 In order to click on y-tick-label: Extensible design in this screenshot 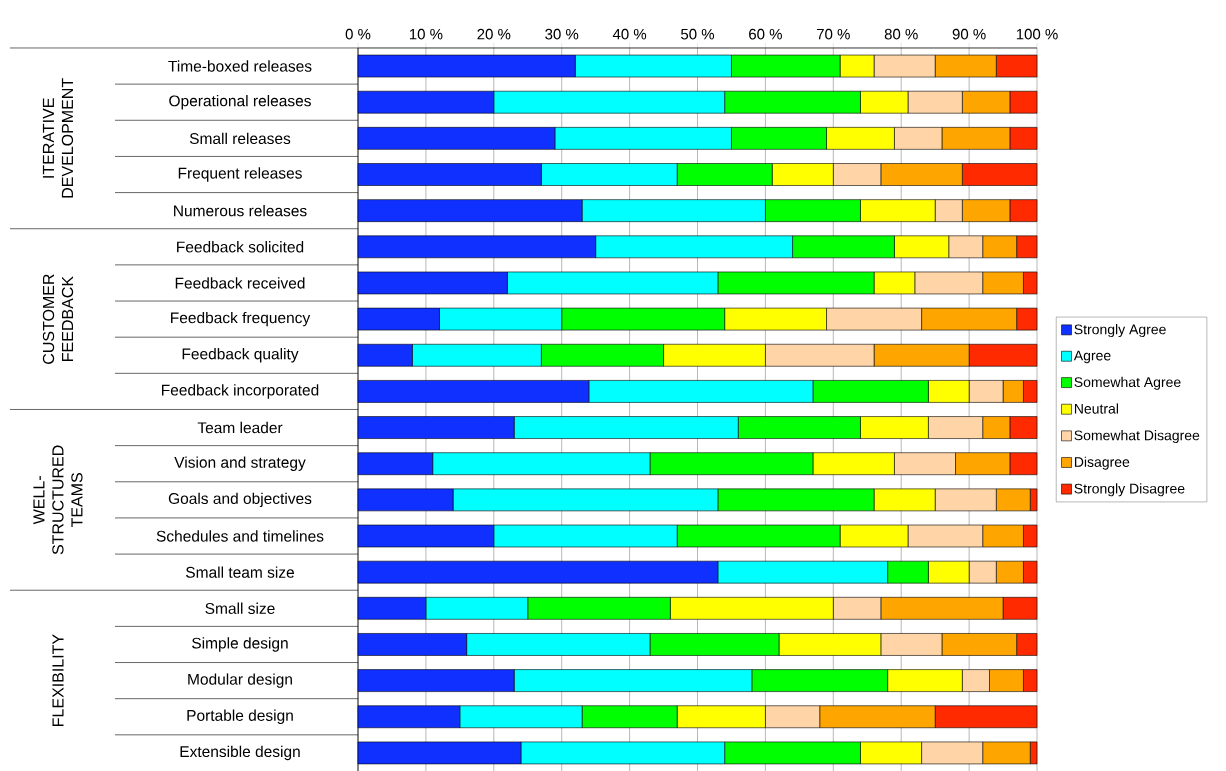, I will do `click(240, 753)`.